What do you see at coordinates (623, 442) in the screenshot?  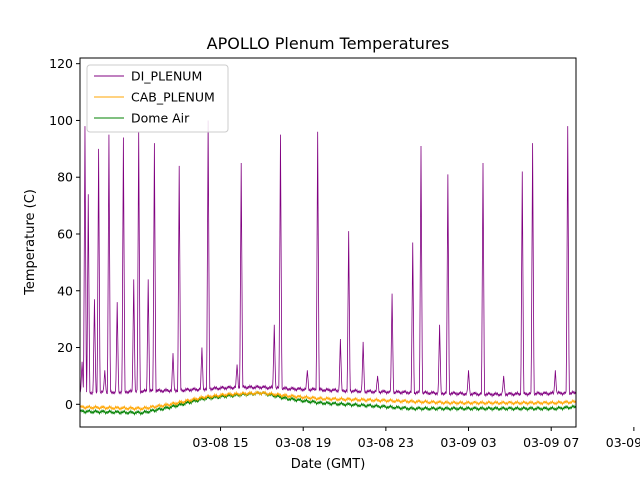 I see `x-tick-label: 03-09 11` at bounding box center [623, 442].